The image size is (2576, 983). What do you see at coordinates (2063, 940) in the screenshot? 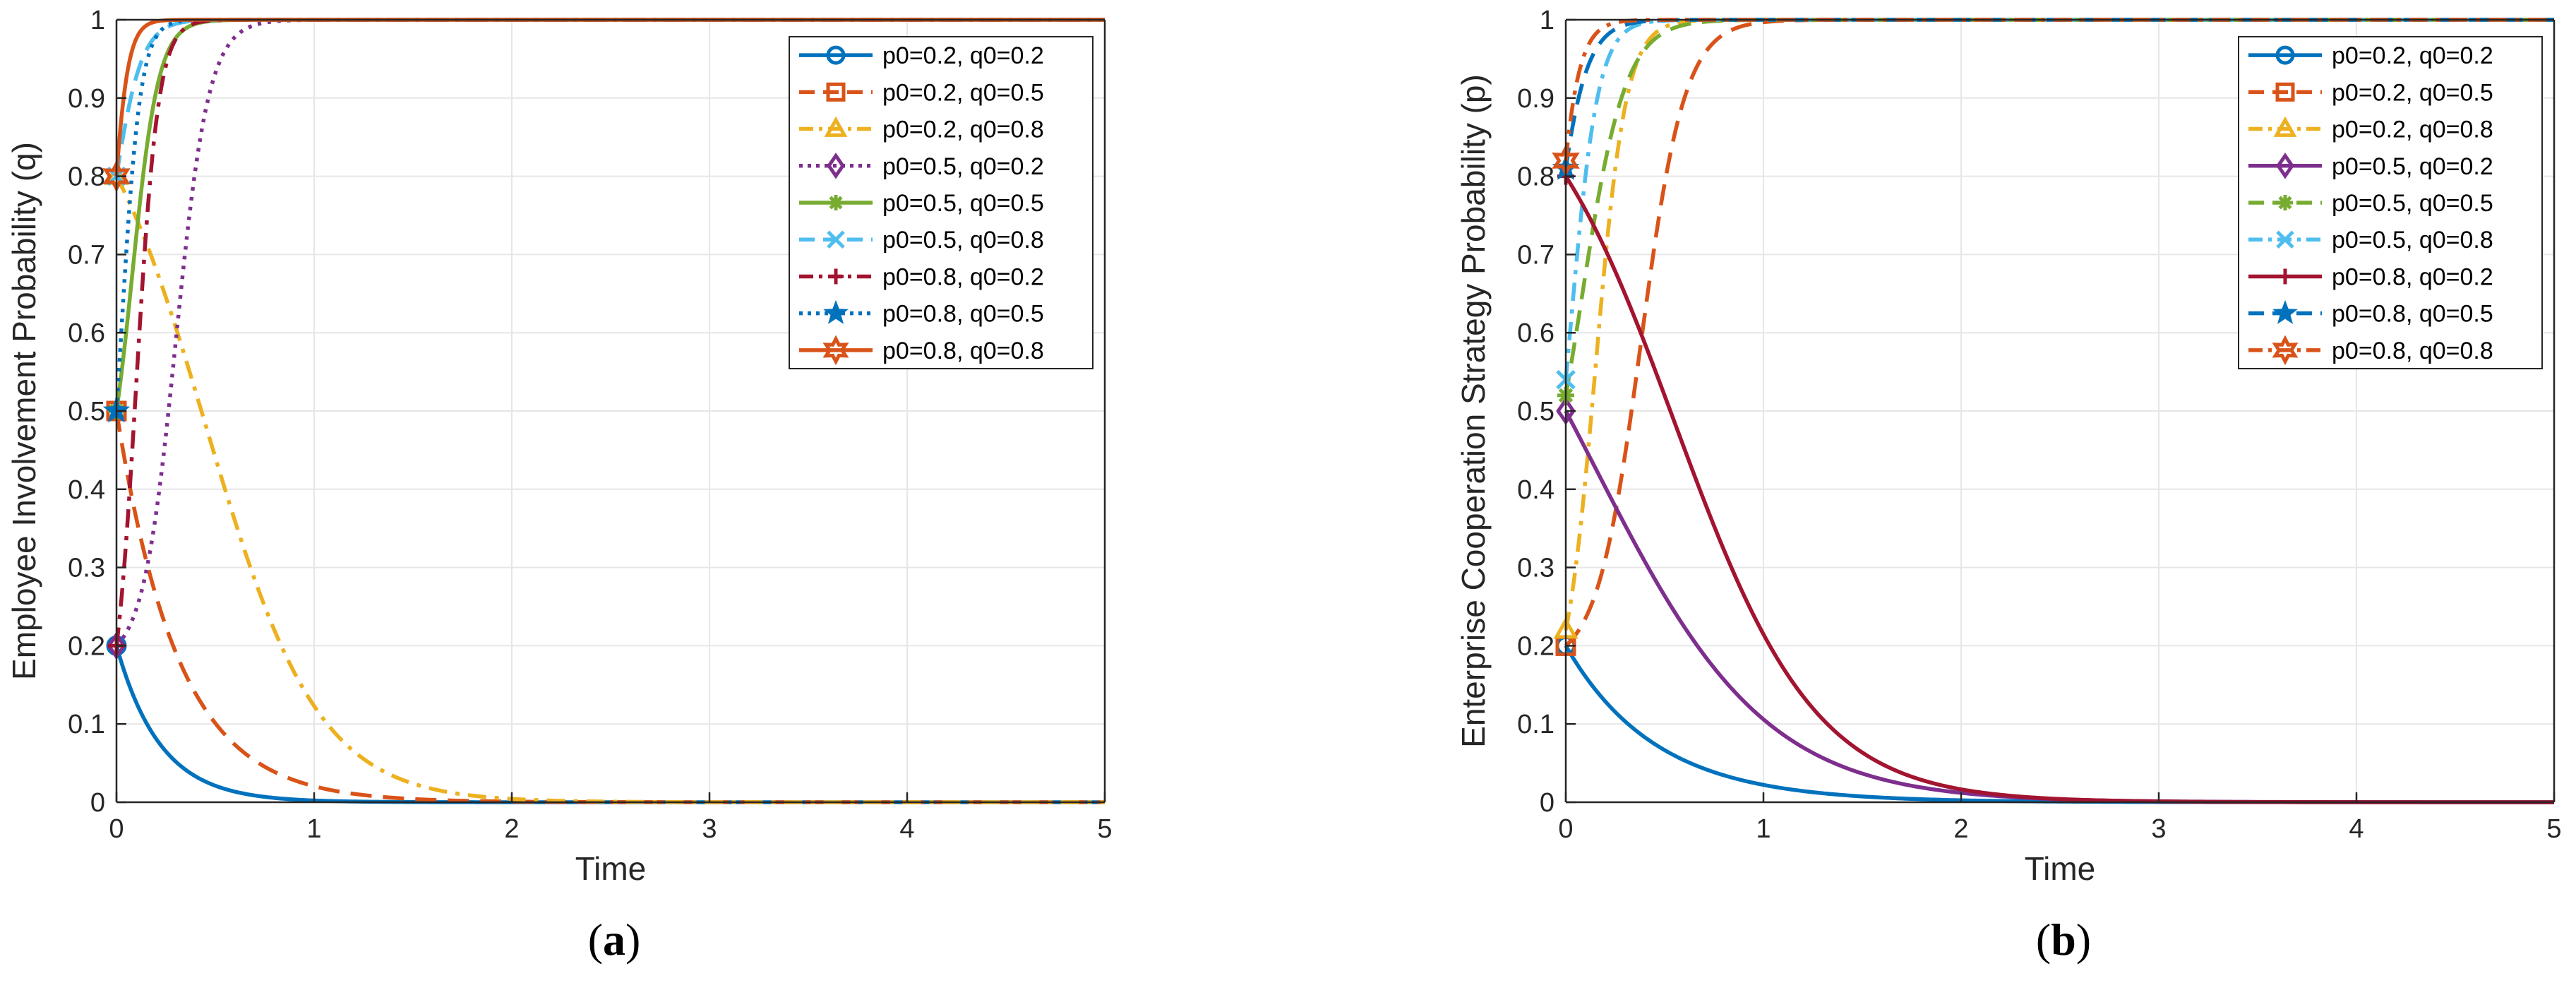
I see `caption-b: (b)` at bounding box center [2063, 940].